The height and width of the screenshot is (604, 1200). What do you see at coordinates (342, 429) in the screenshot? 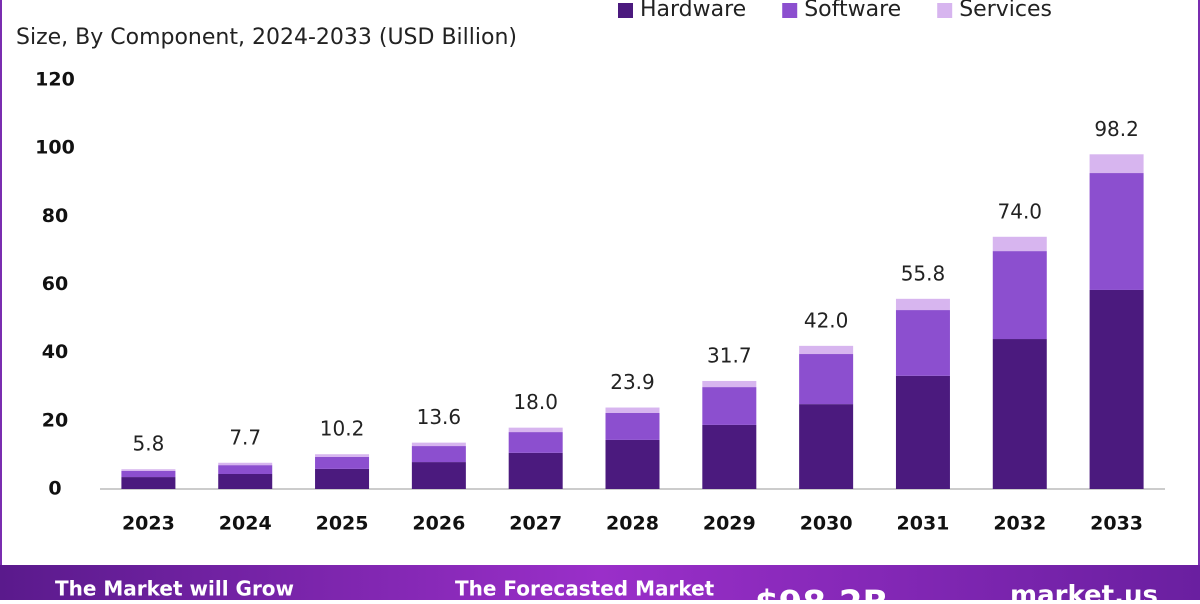
I see `total-label: 10.2` at bounding box center [342, 429].